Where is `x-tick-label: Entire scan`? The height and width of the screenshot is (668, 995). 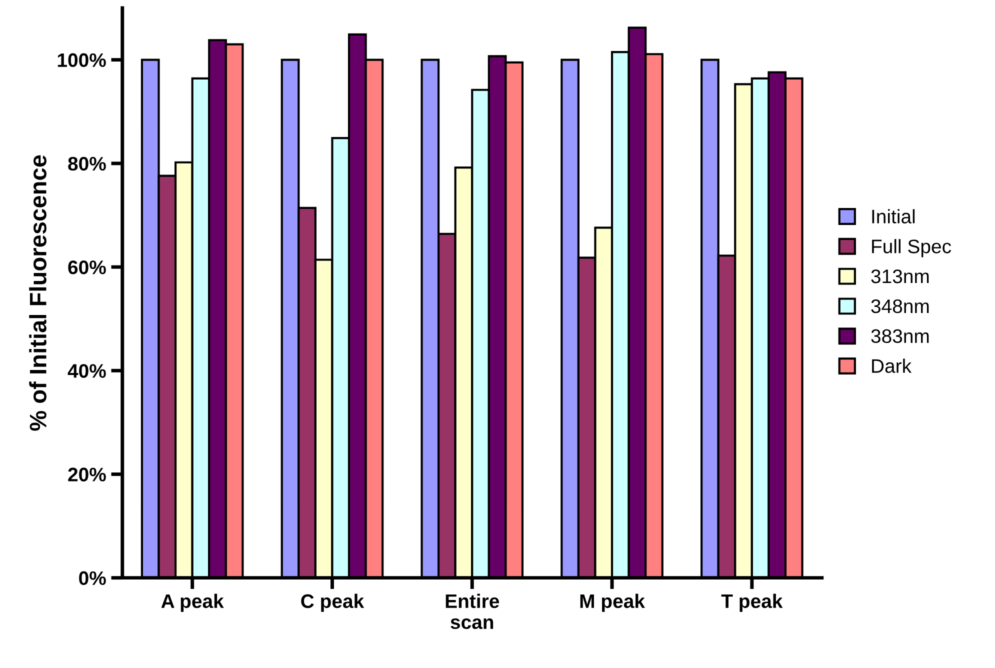
x-tick-label: Entire scan is located at coordinates (473, 612).